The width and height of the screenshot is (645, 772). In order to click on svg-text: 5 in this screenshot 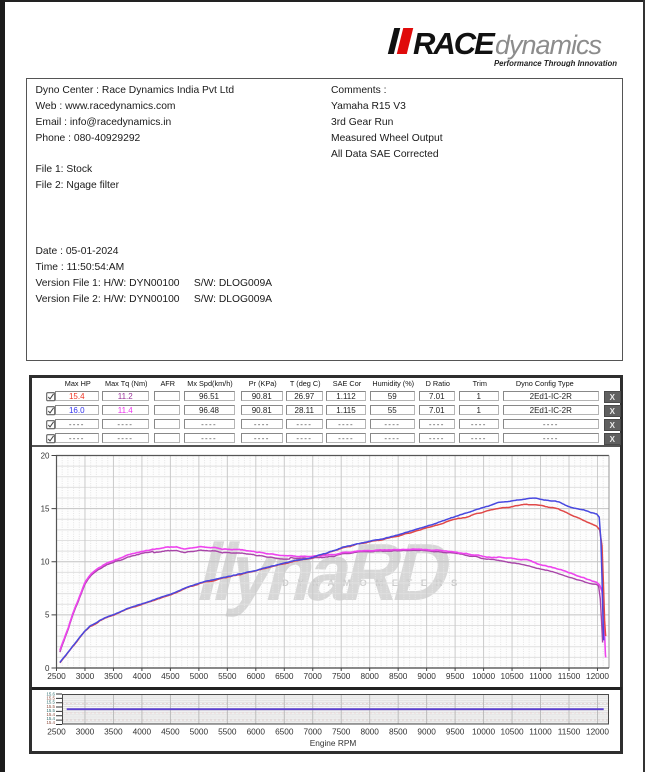, I will do `click(47, 615)`.